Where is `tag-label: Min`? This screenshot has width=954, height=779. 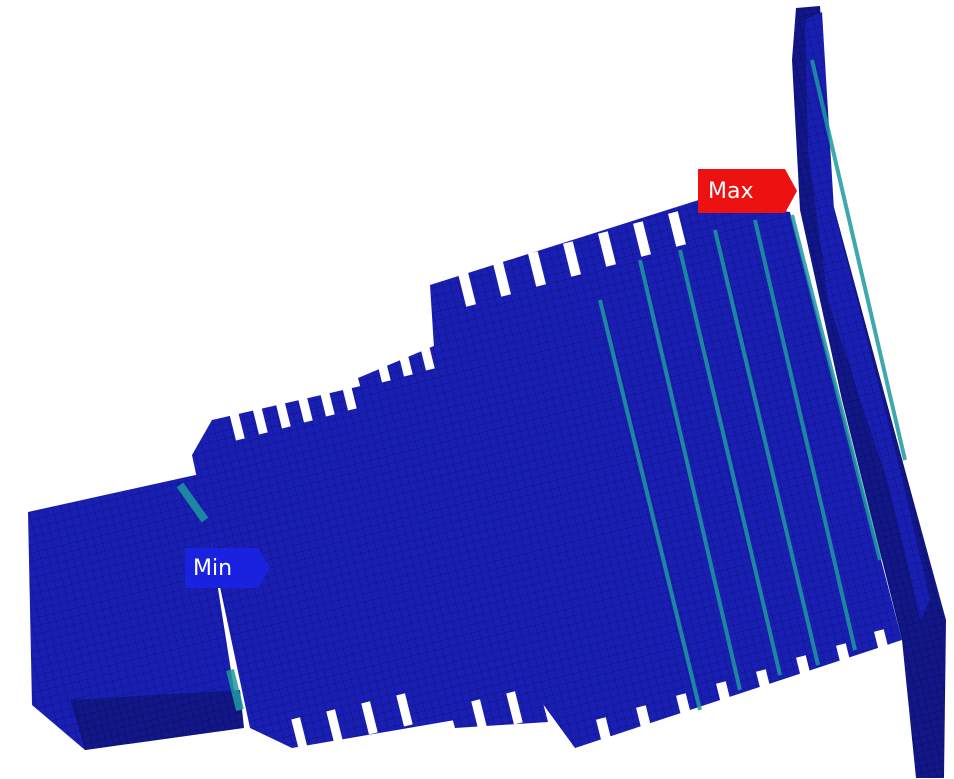
tag-label: Min is located at coordinates (212, 568).